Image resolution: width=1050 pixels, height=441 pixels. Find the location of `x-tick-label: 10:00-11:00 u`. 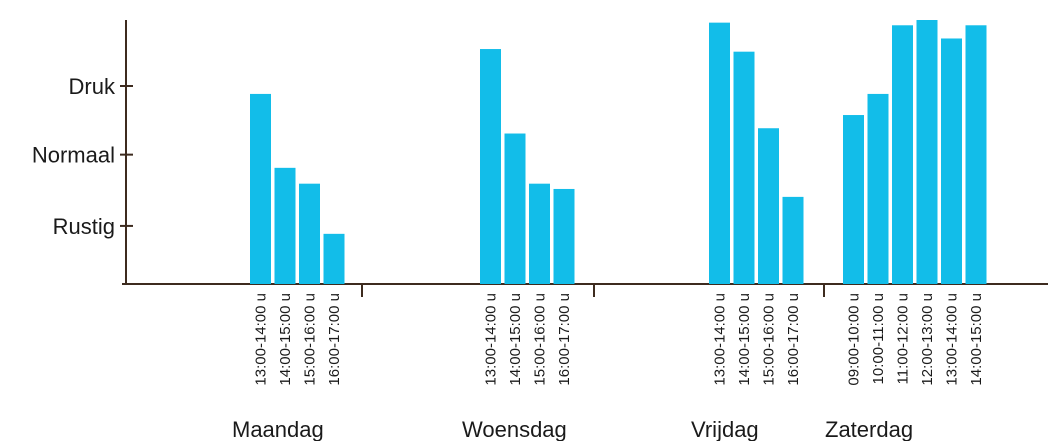

x-tick-label: 10:00-11:00 u is located at coordinates (878, 338).